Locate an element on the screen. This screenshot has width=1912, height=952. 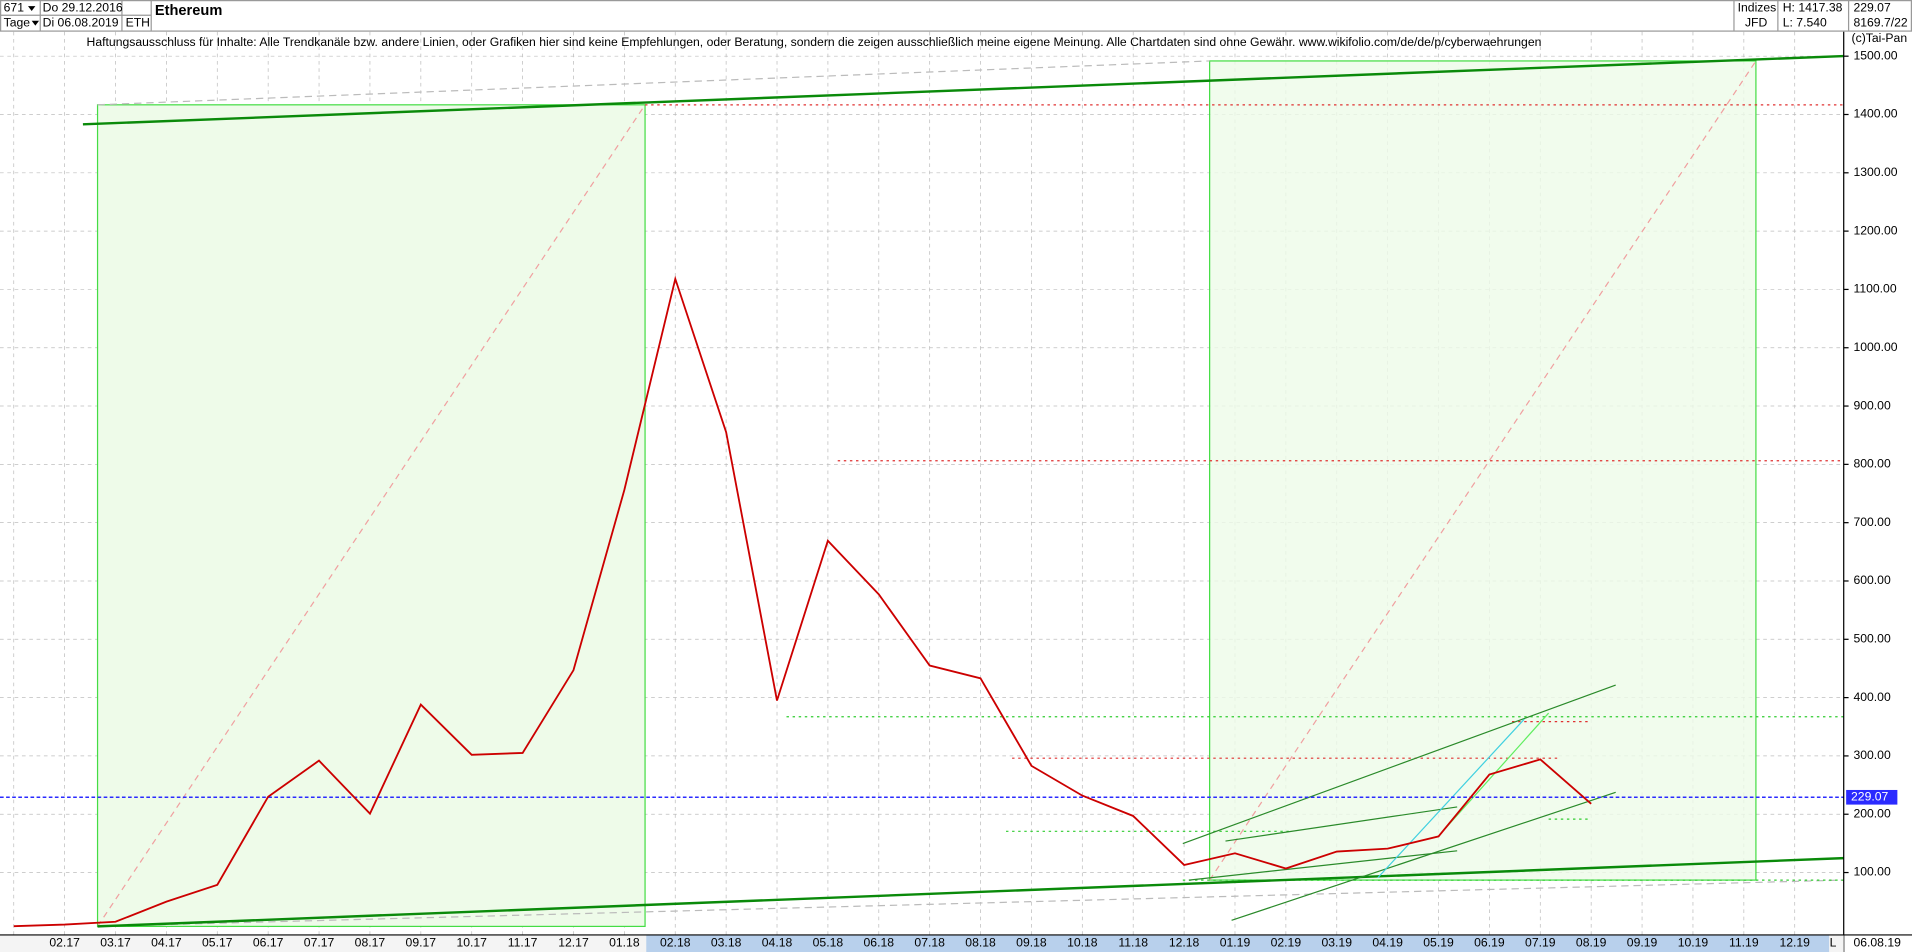
high: H: 1417.38 is located at coordinates (1813, 8).